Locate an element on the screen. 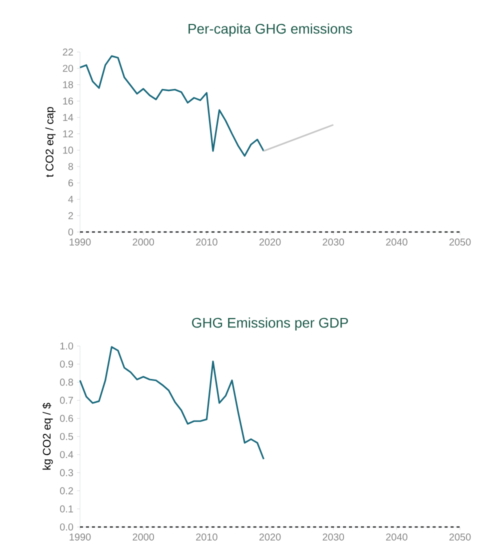  y-tick-label: 4 is located at coordinates (71, 199).